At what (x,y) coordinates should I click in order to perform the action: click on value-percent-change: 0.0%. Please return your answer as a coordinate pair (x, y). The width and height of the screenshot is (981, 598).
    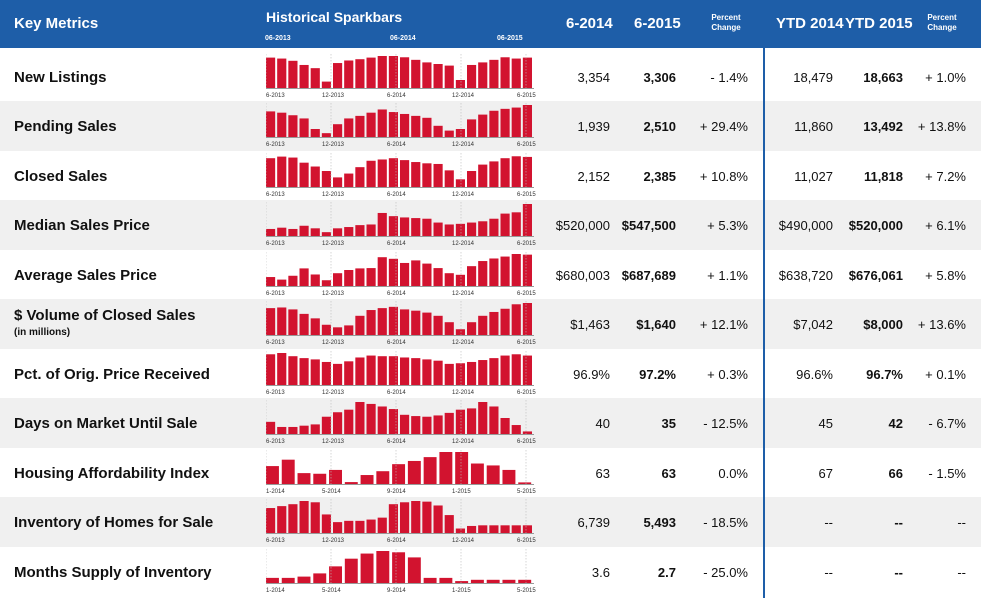
    Looking at the image, I should click on (733, 473).